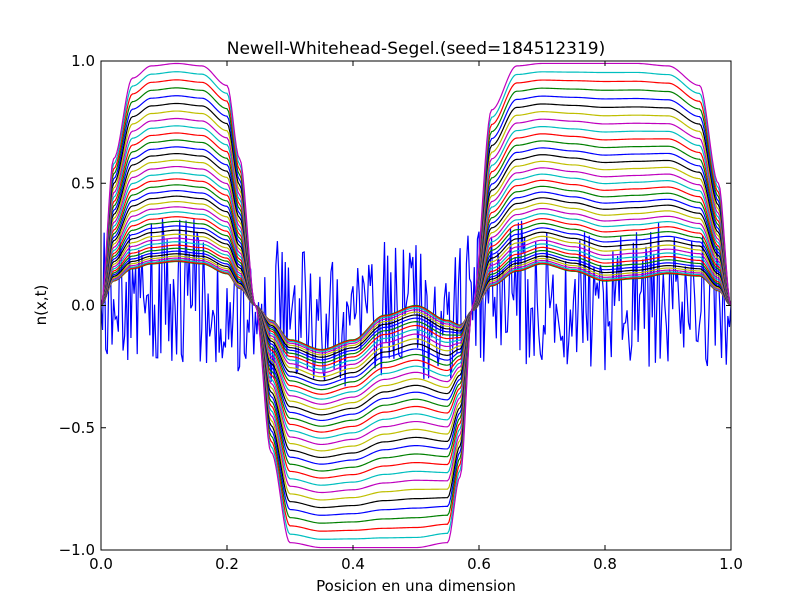 This screenshot has width=812, height=612. Describe the element at coordinates (227, 564) in the screenshot. I see `x-tick-label: 0.2` at that location.